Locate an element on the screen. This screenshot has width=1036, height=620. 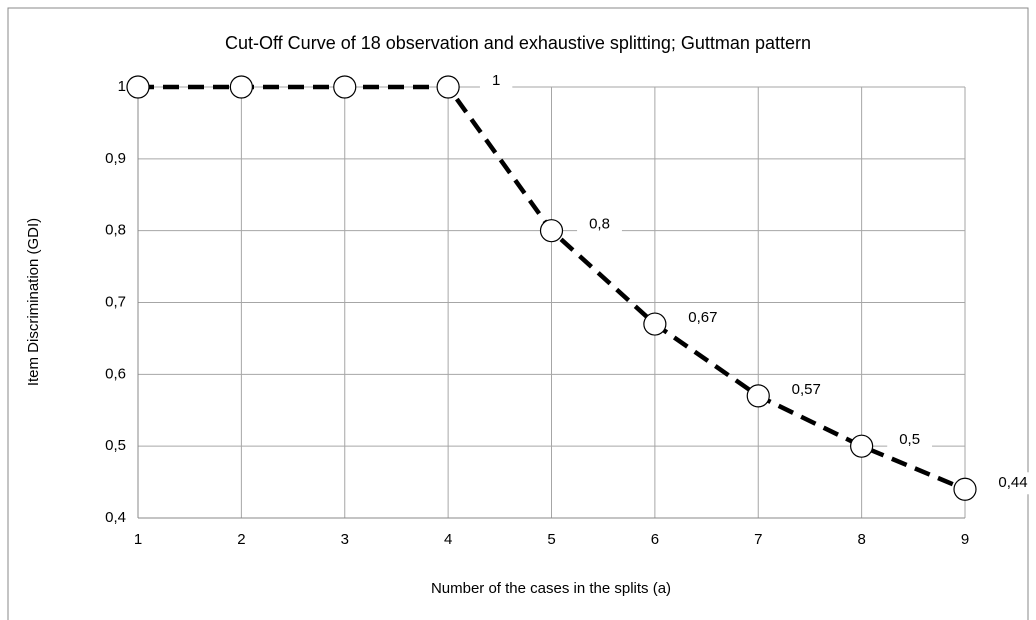
x-axis-label: Number of the cases in the splits (a) is located at coordinates (551, 588).